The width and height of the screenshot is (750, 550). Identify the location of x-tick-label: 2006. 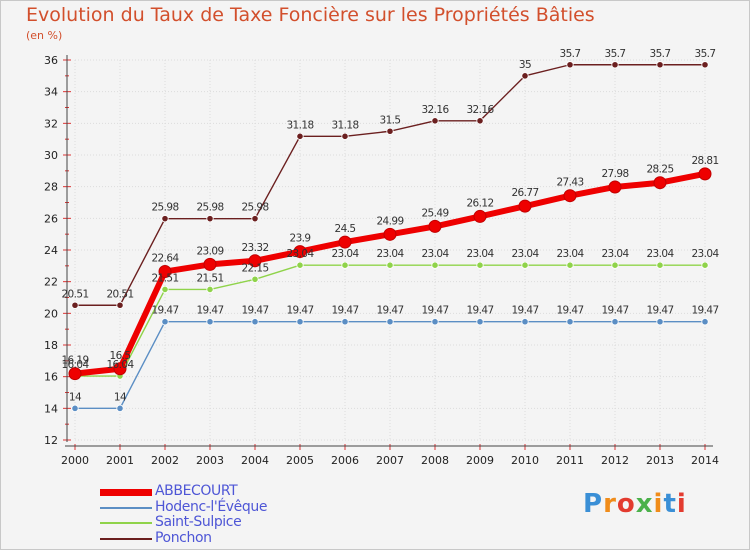
(345, 460).